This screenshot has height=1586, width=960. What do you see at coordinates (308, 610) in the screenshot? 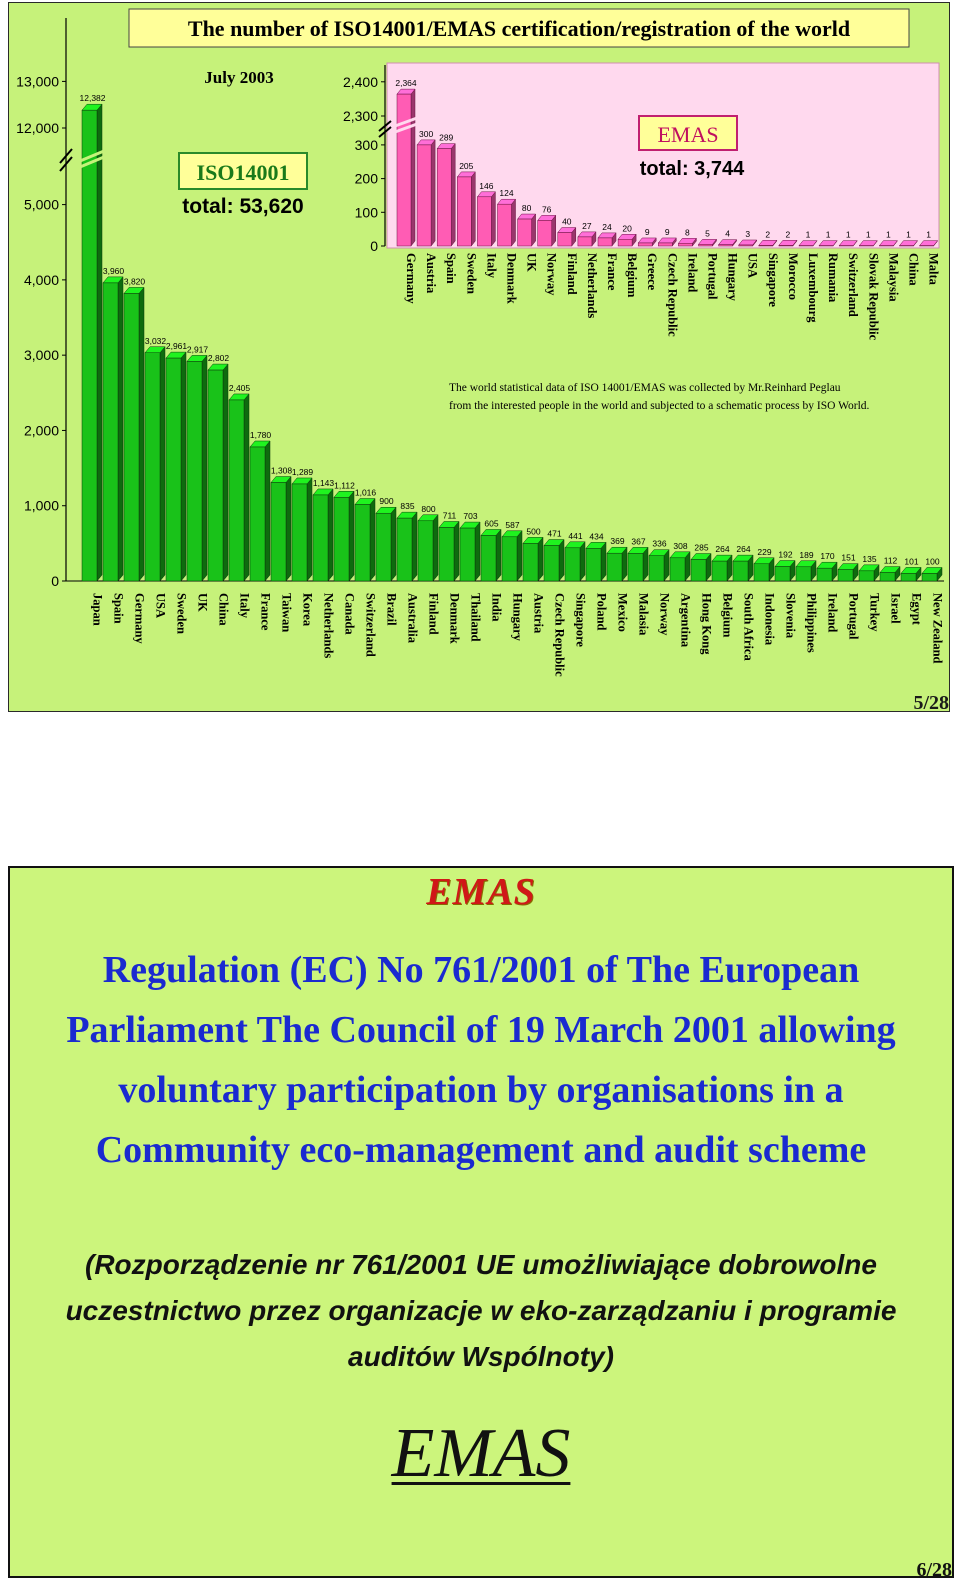
I see `iso-category-label: Korea` at bounding box center [308, 610].